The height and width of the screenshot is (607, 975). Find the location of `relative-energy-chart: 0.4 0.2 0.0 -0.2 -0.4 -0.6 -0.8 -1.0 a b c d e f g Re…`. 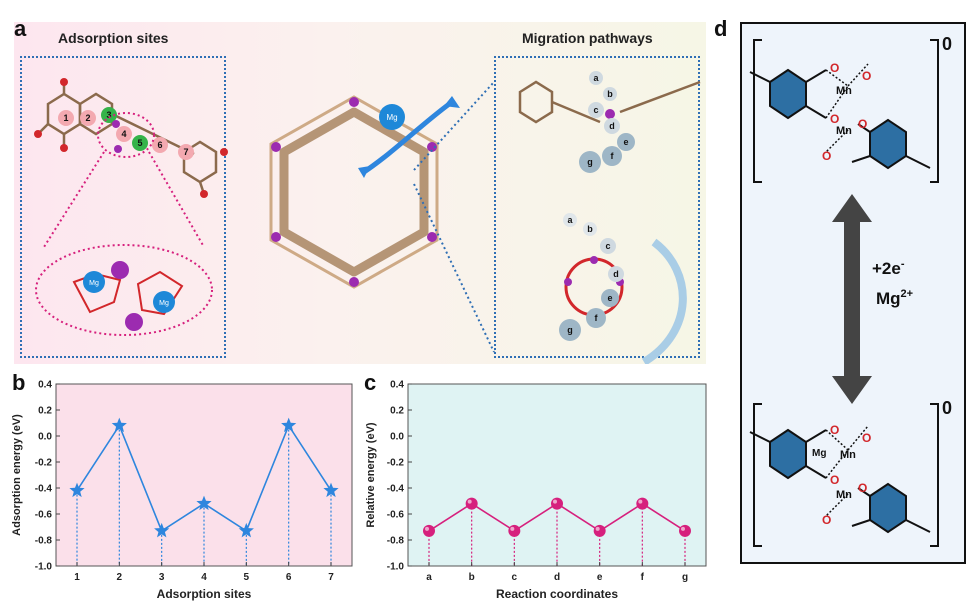

relative-energy-chart: 0.4 0.2 0.0 -0.2 -0.4 -0.6 -0.8 -1.0 a b c d e f g Re… is located at coordinates (536, 490).